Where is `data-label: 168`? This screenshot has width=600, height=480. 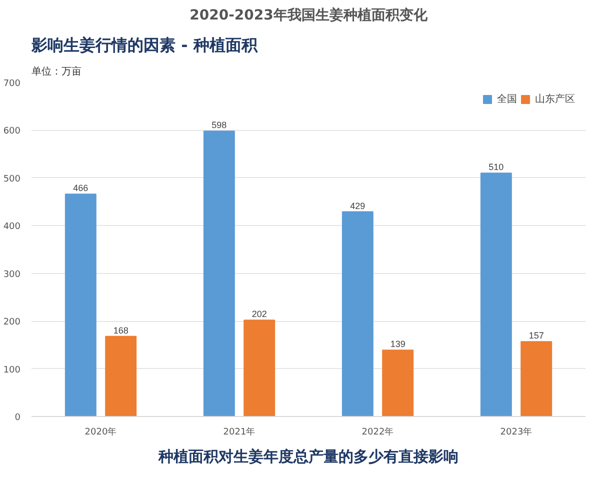
data-label: 168 is located at coordinates (120, 330).